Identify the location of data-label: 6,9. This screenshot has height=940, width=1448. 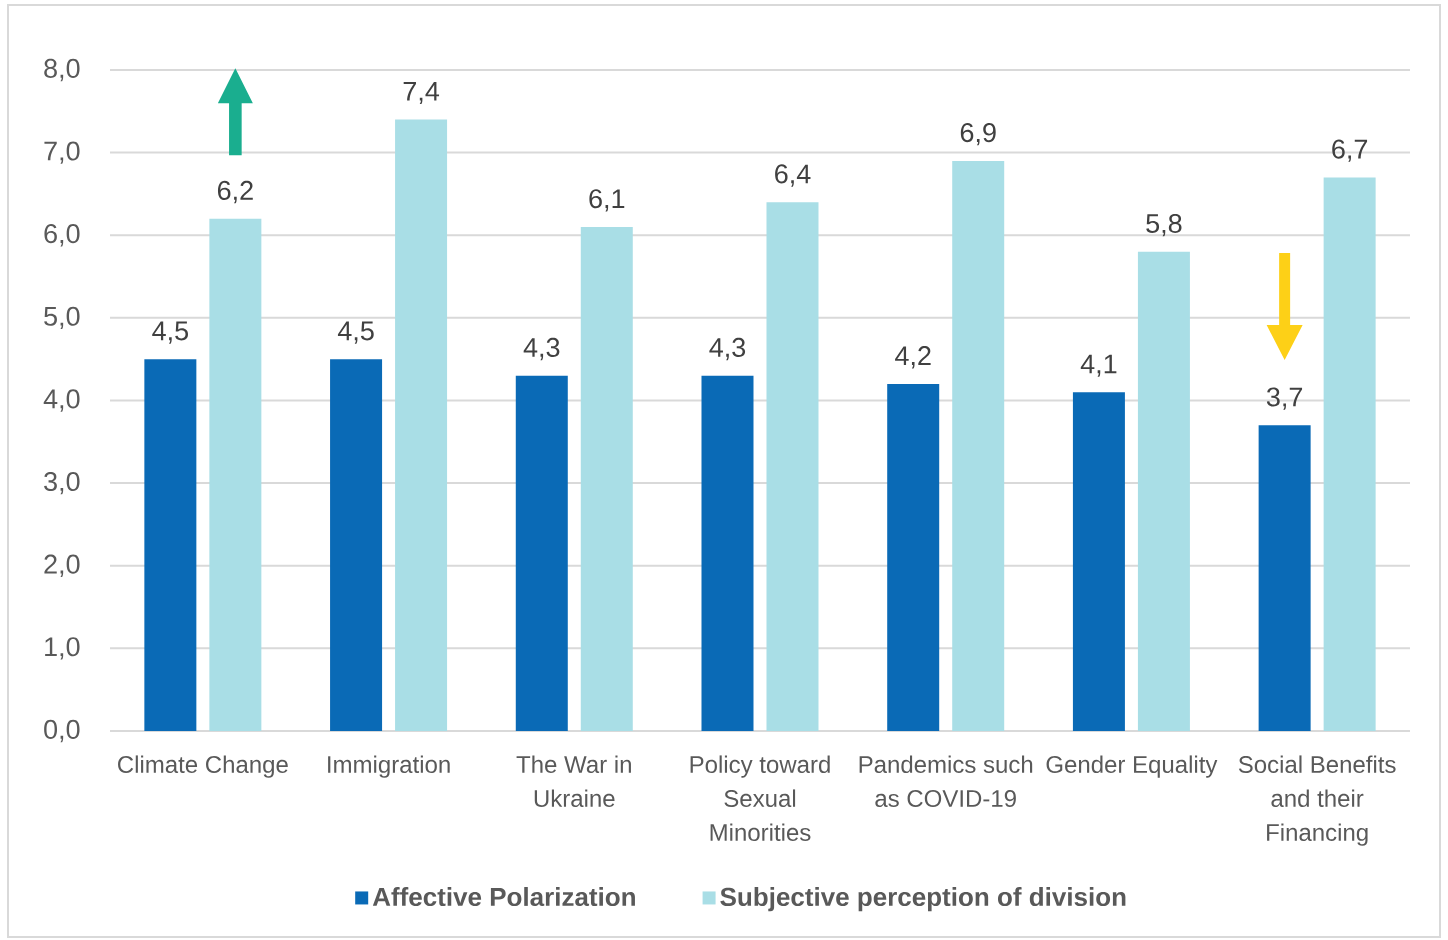
(978, 134).